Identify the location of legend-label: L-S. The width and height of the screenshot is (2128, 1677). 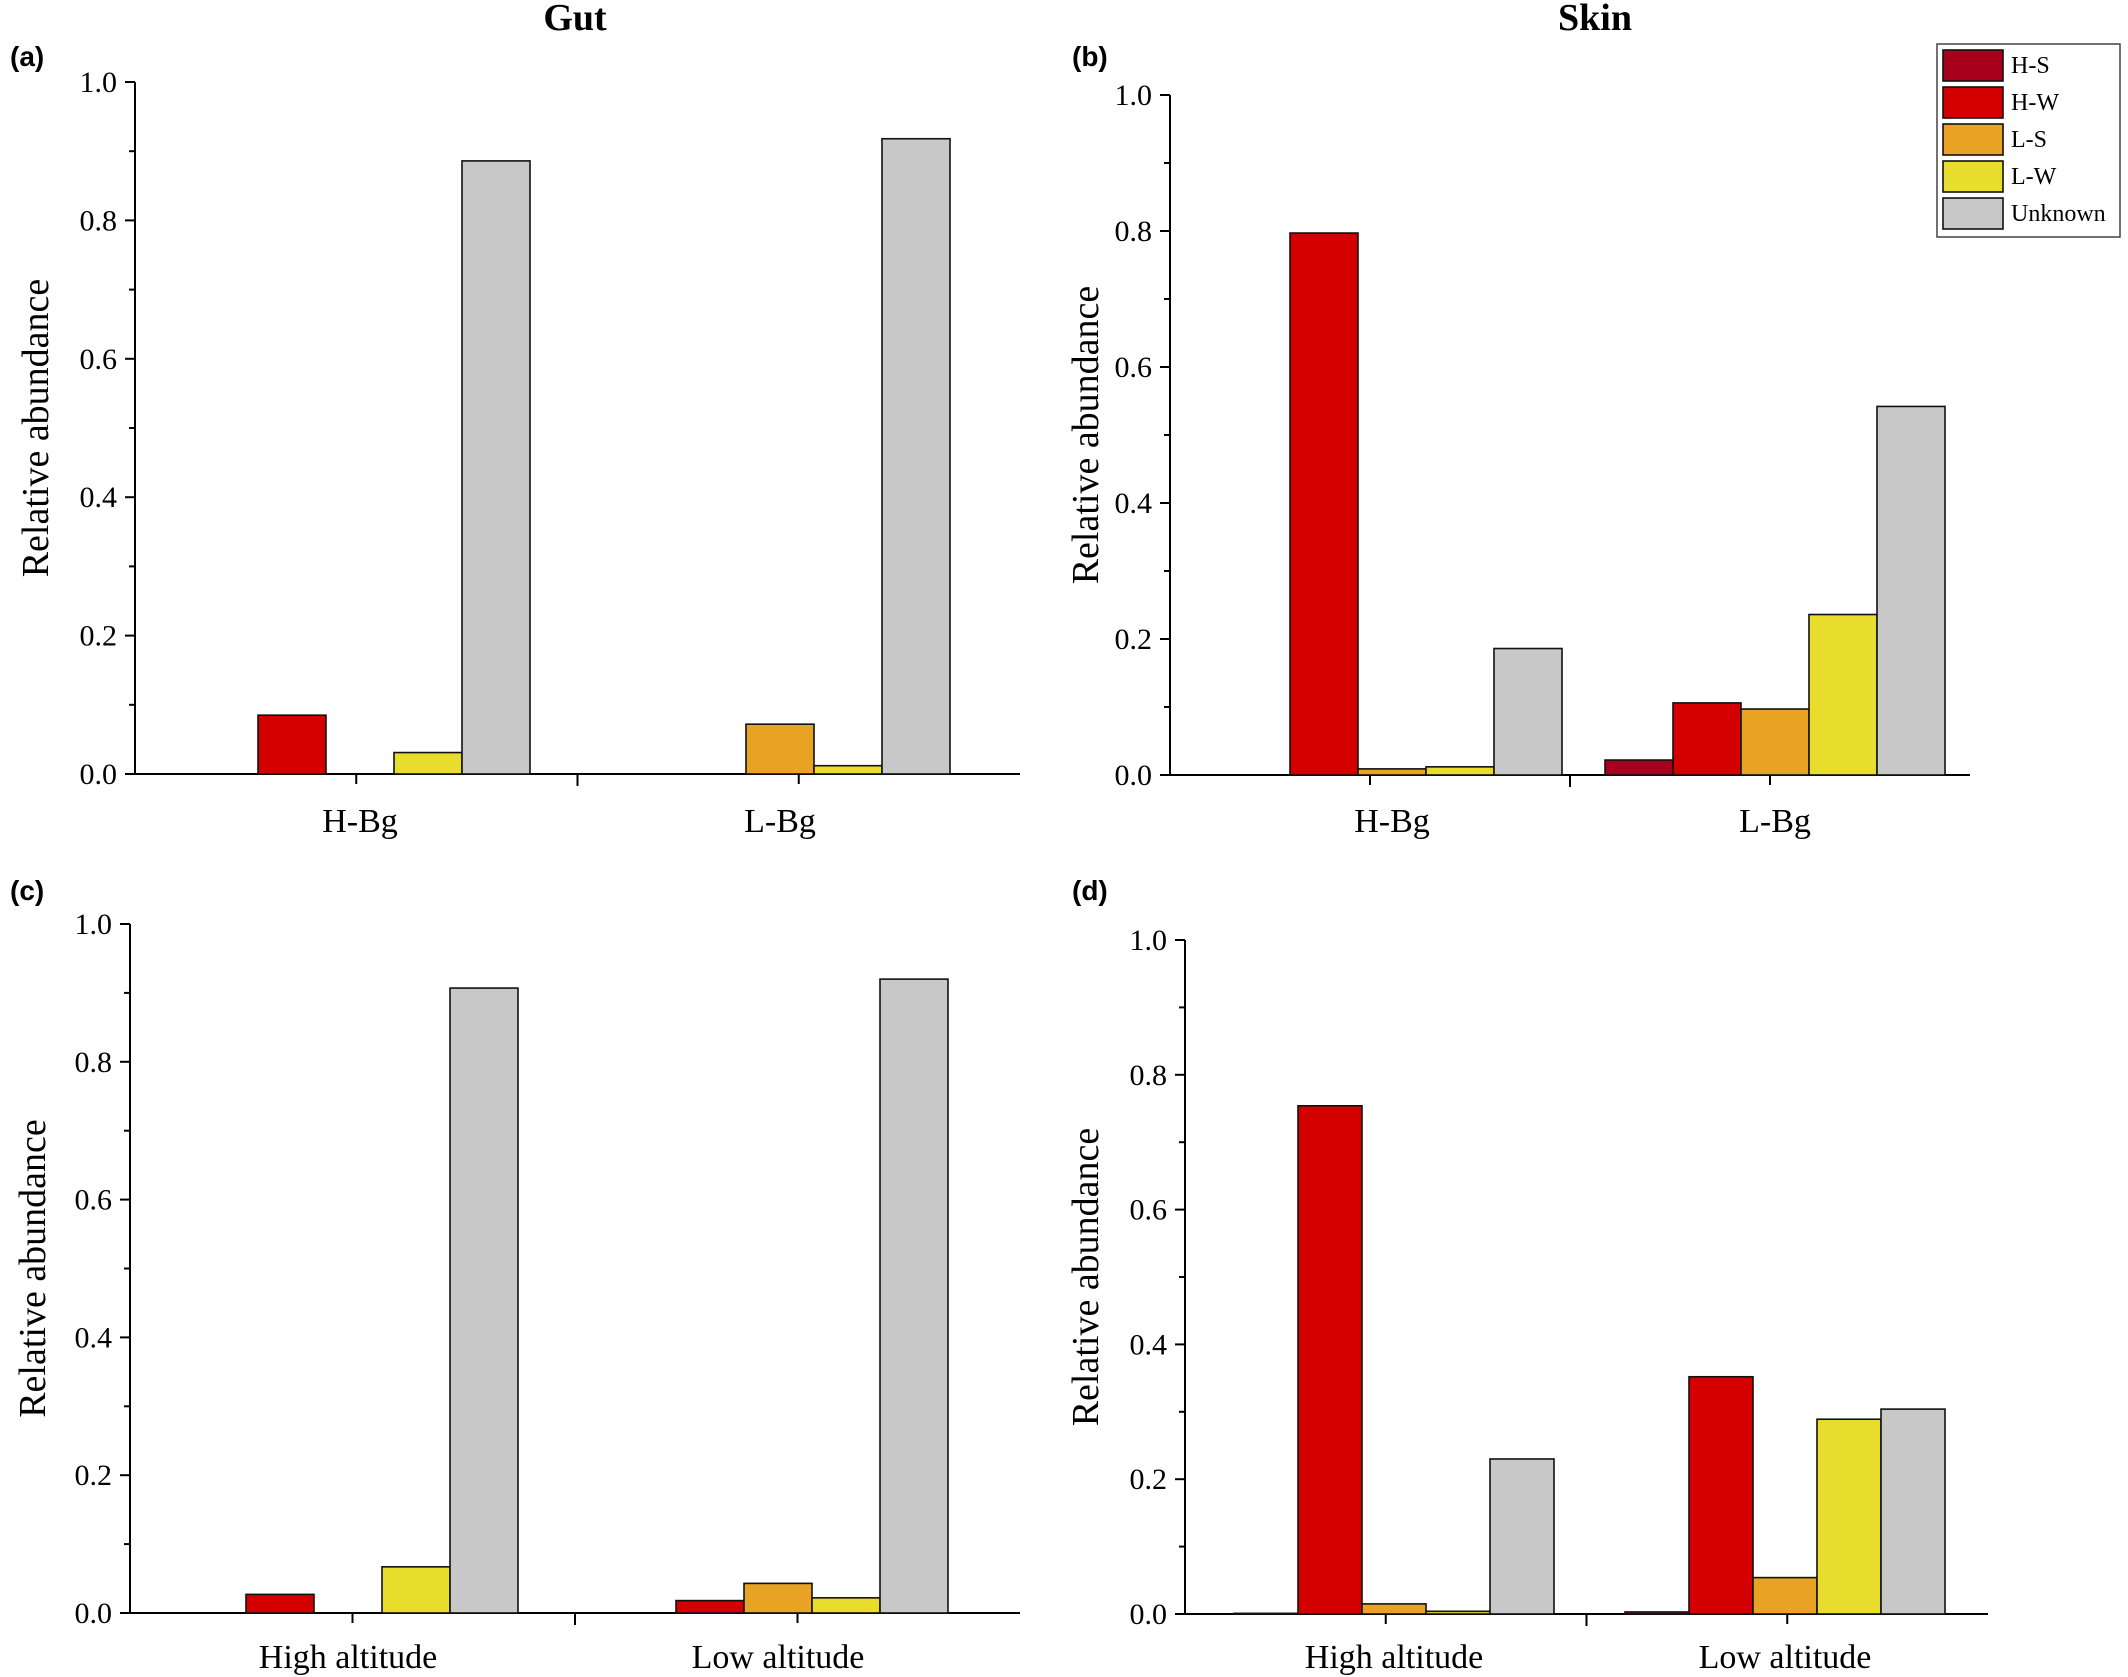
(2029, 140).